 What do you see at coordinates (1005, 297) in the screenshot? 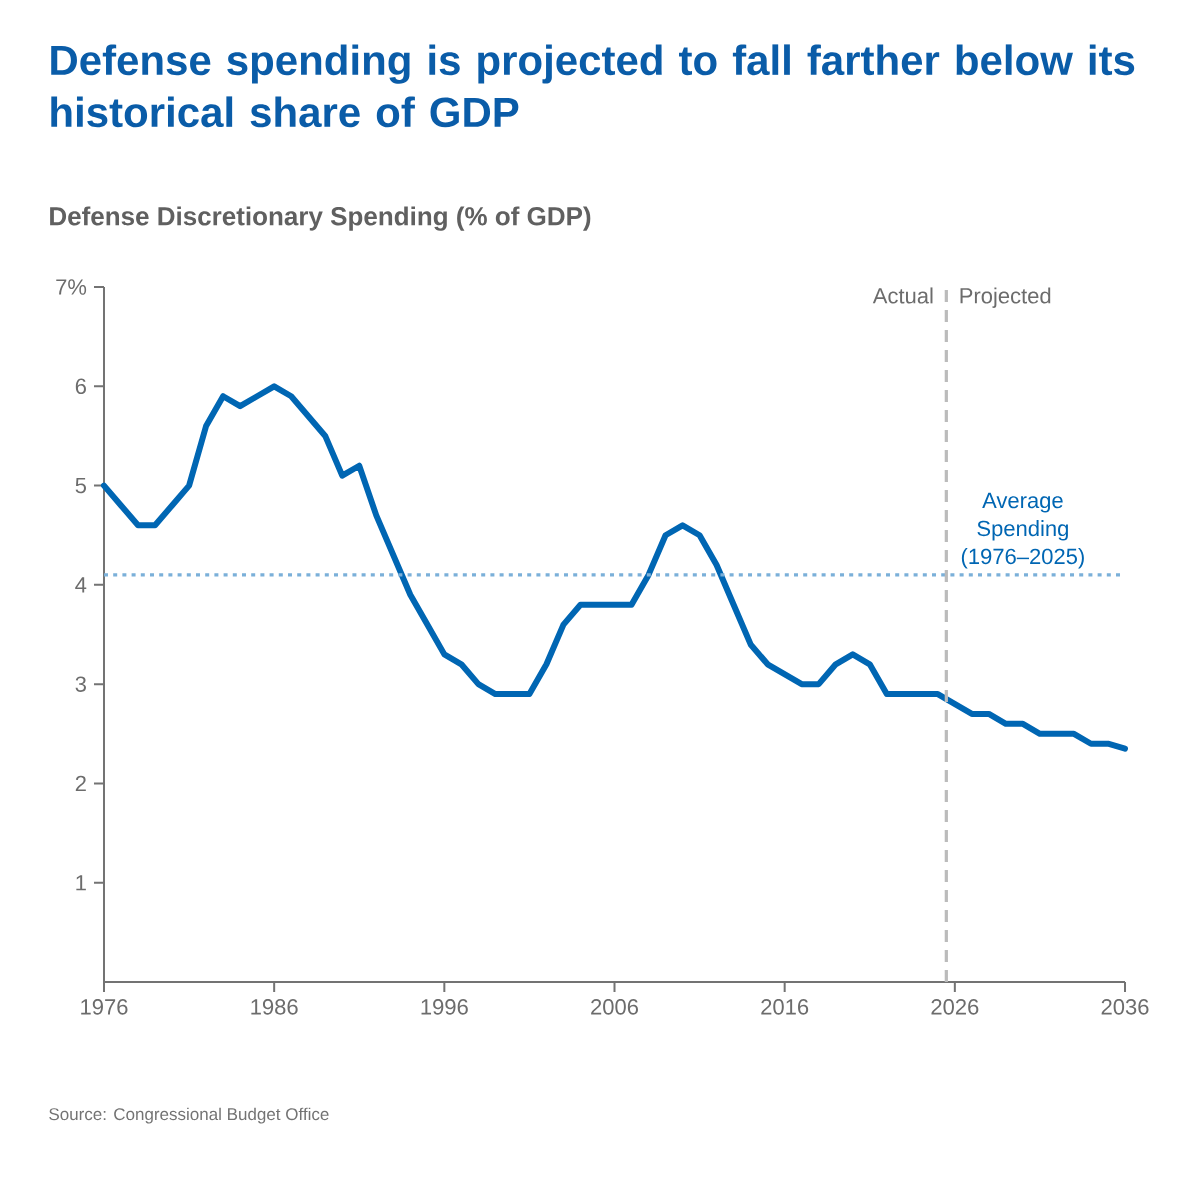
I see `annotation: Projected` at bounding box center [1005, 297].